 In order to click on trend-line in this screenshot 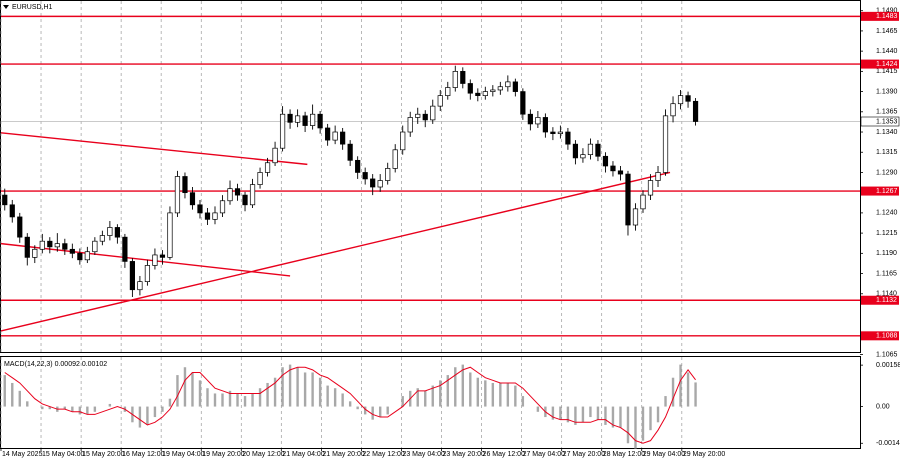, I will do `click(145, 259)`.